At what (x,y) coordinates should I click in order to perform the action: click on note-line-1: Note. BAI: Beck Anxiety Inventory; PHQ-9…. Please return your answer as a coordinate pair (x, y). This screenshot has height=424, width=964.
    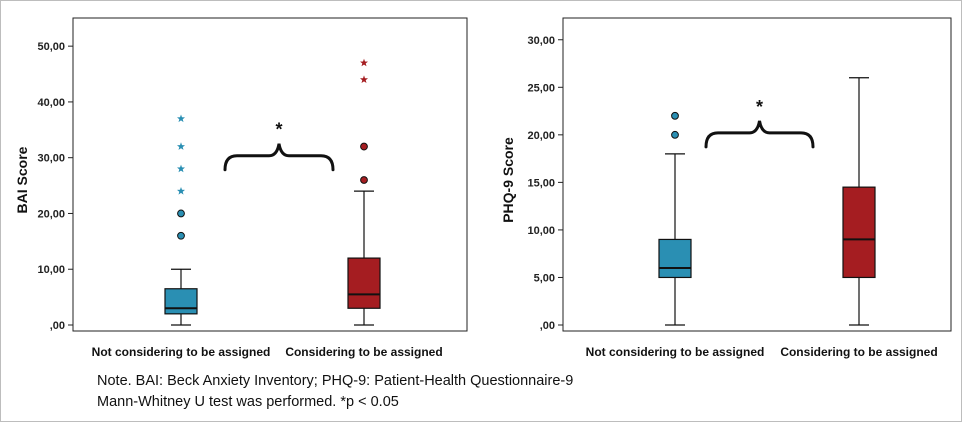
    Looking at the image, I should click on (335, 381).